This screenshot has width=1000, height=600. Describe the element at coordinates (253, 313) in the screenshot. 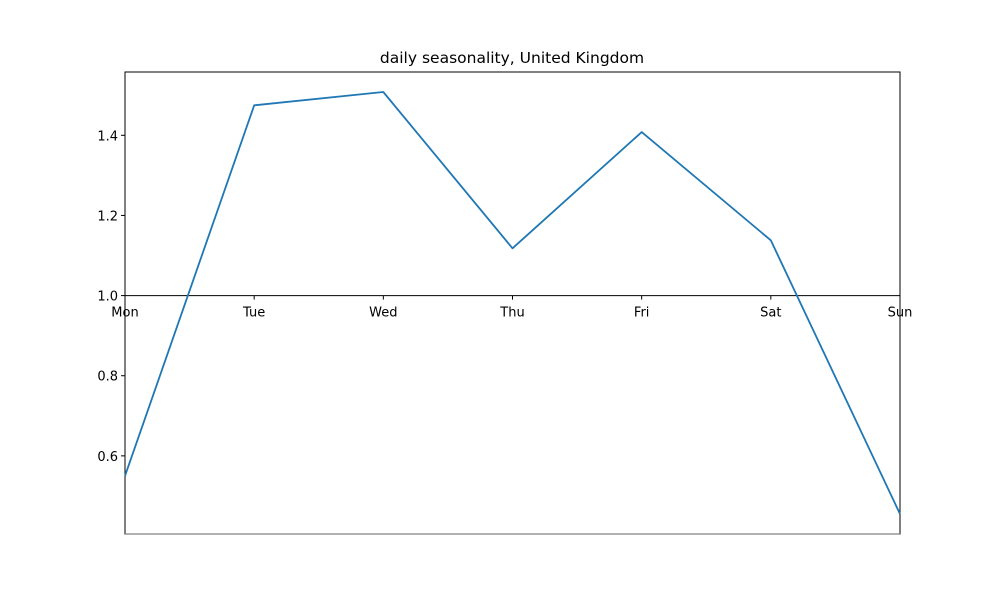

I see `x-tick-label: Tue` at that location.